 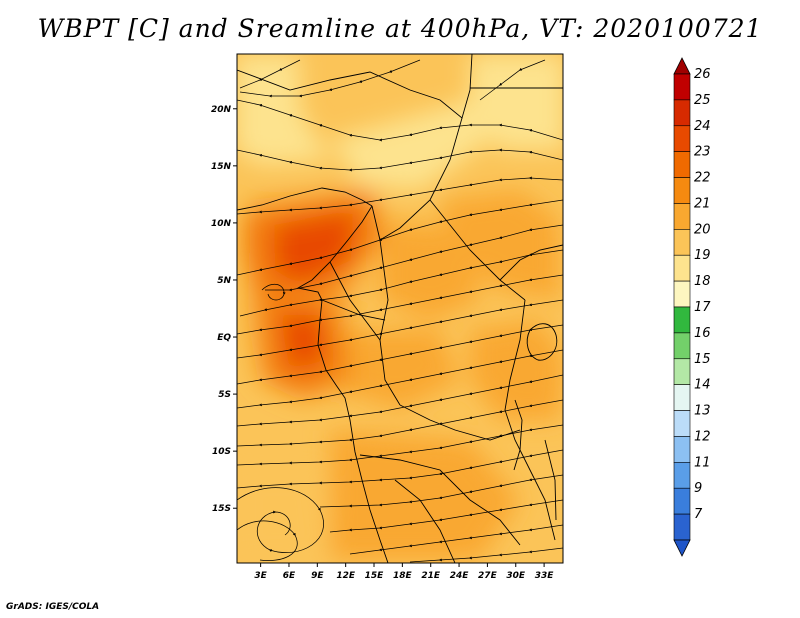 What do you see at coordinates (702, 178) in the screenshot?
I see `colorbar-label: 22` at bounding box center [702, 178].